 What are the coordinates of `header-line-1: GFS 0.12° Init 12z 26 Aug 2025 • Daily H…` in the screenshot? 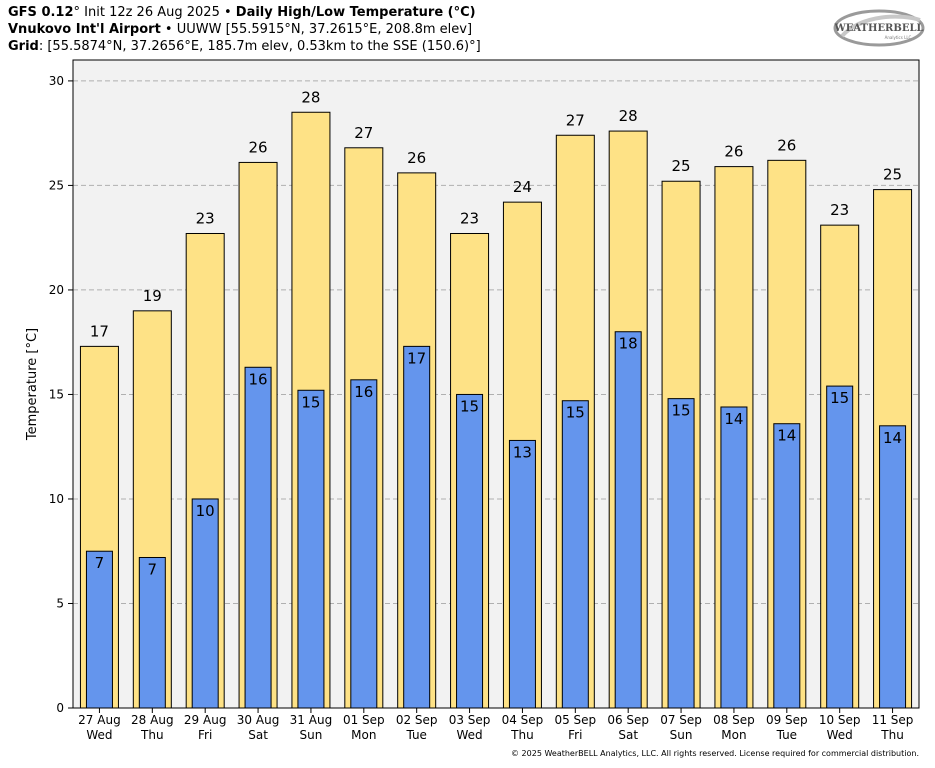 It's located at (242, 12).